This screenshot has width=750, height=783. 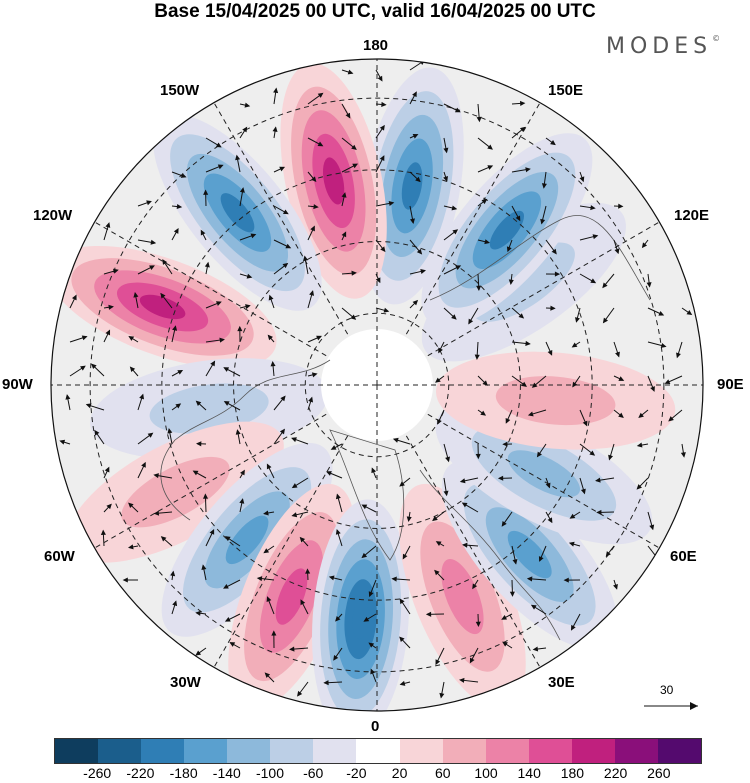 What do you see at coordinates (53, 215) in the screenshot?
I see `lon-label-120w: 120W` at bounding box center [53, 215].